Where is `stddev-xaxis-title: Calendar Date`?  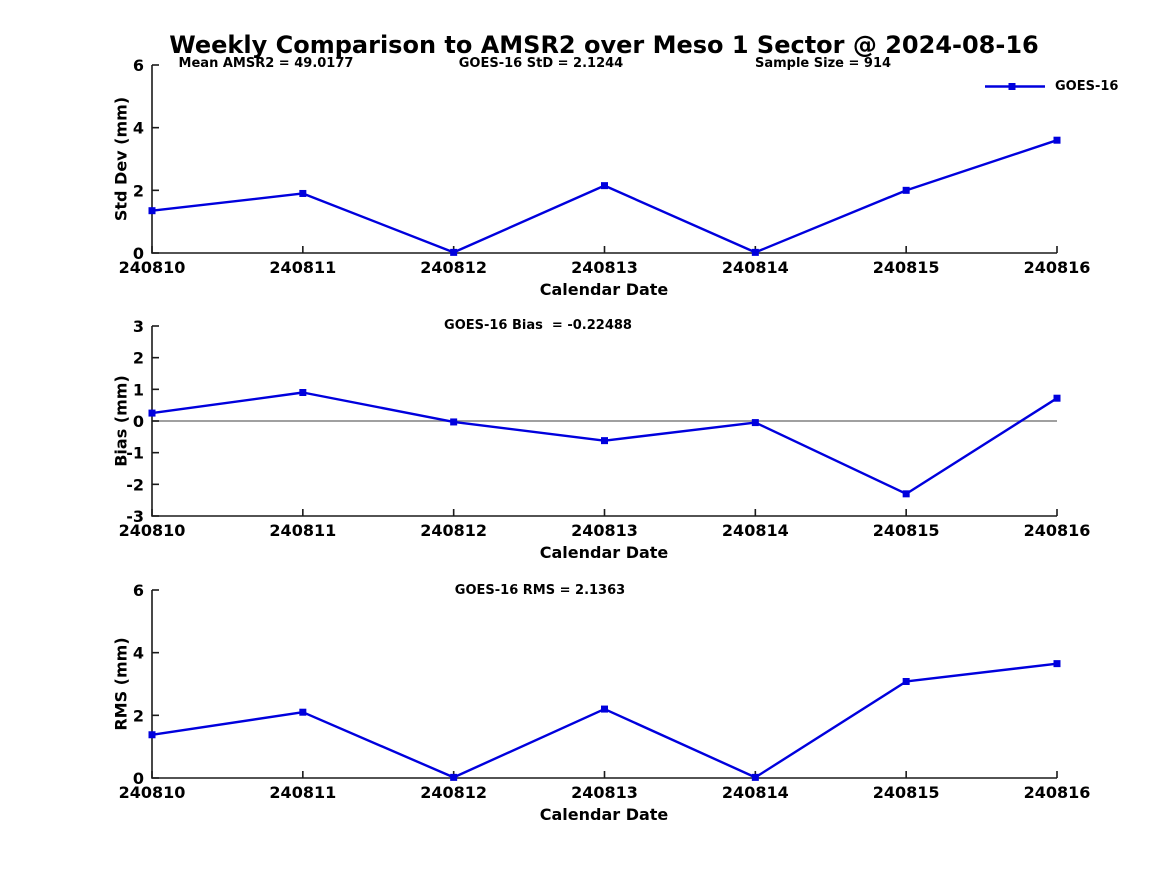
stddev-xaxis-title: Calendar Date is located at coordinates (604, 289).